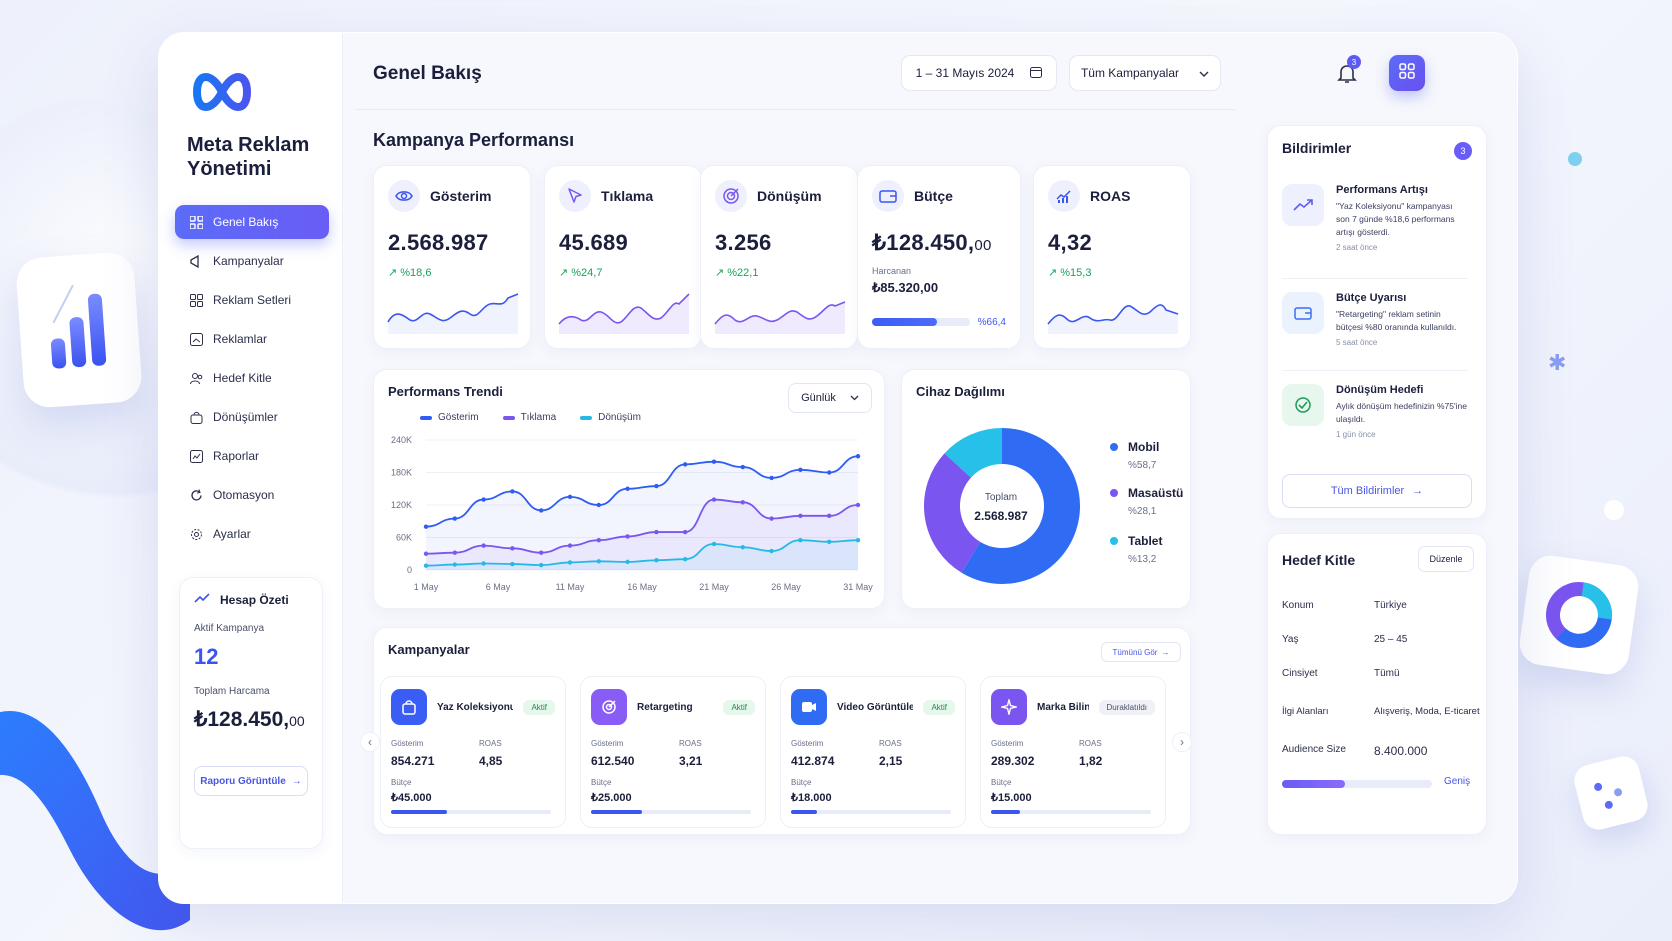  What do you see at coordinates (449, 417) in the screenshot?
I see `legend-item: Gösterim` at bounding box center [449, 417].